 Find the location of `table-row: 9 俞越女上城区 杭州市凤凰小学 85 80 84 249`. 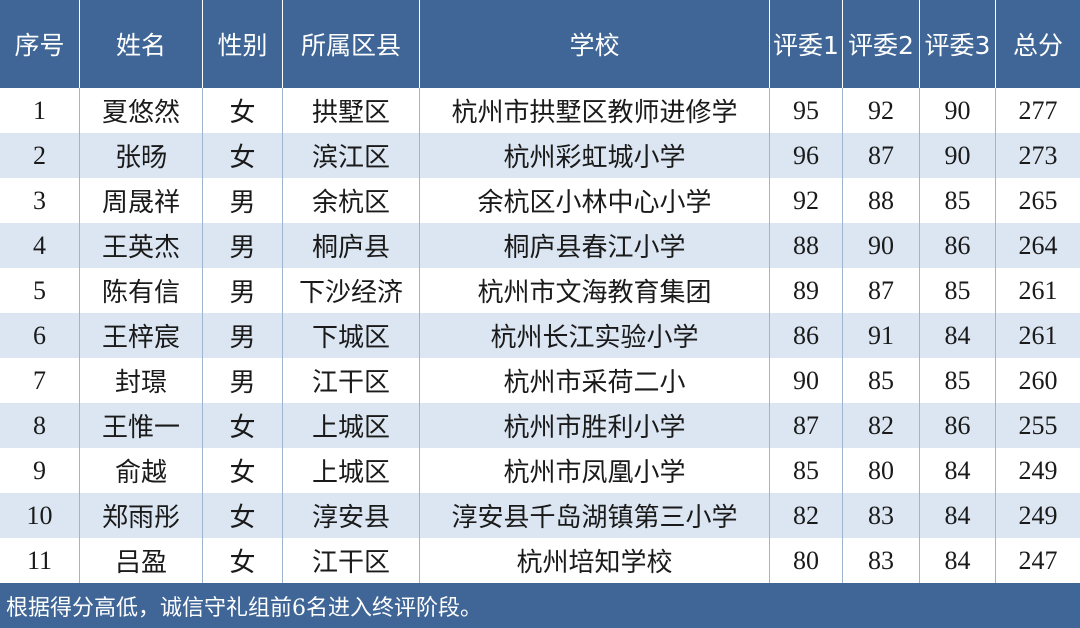

table-row: 9 俞越女上城区 杭州市凤凰小学 85 80 84 249 is located at coordinates (540, 470).